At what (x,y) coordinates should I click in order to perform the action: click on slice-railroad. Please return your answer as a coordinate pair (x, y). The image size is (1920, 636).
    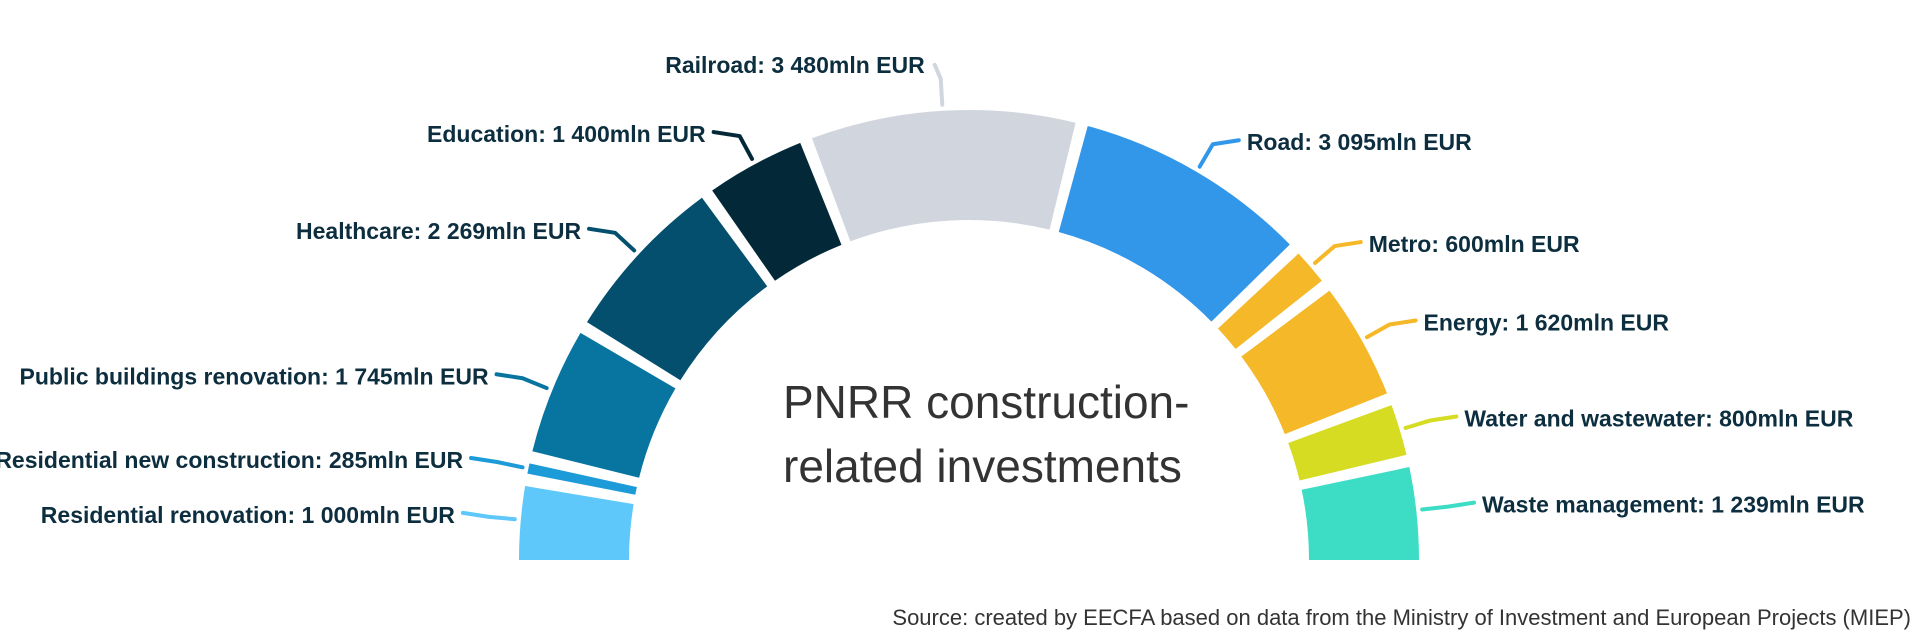
    Looking at the image, I should click on (943, 175).